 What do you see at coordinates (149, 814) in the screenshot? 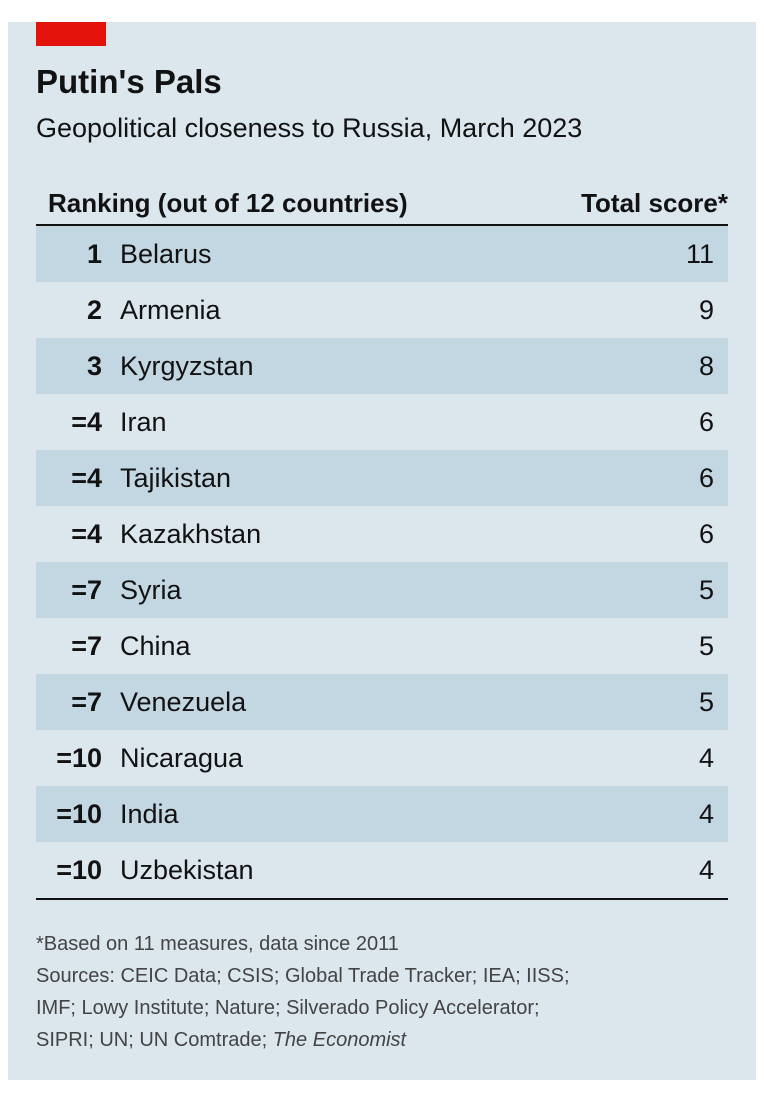
I see `row-country: India` at bounding box center [149, 814].